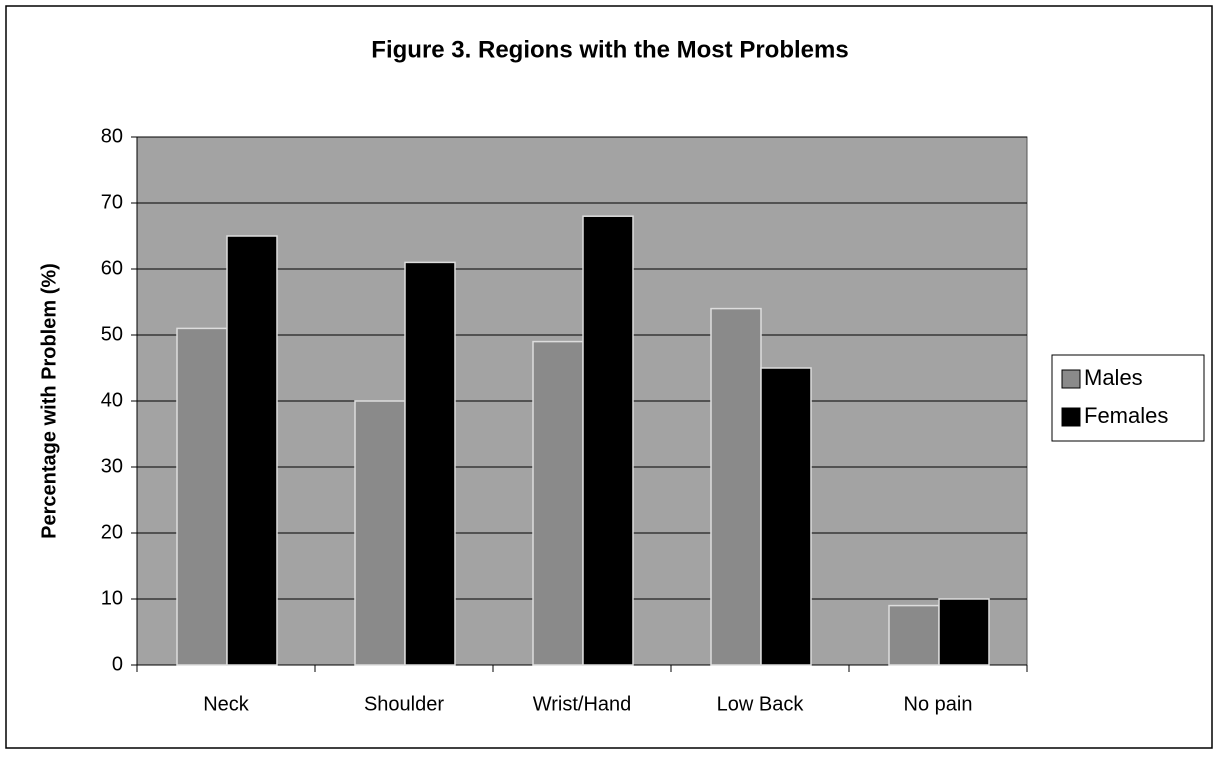 Image resolution: width=1219 pixels, height=763 pixels. Describe the element at coordinates (1113, 377) in the screenshot. I see `legend-label: Males` at that location.